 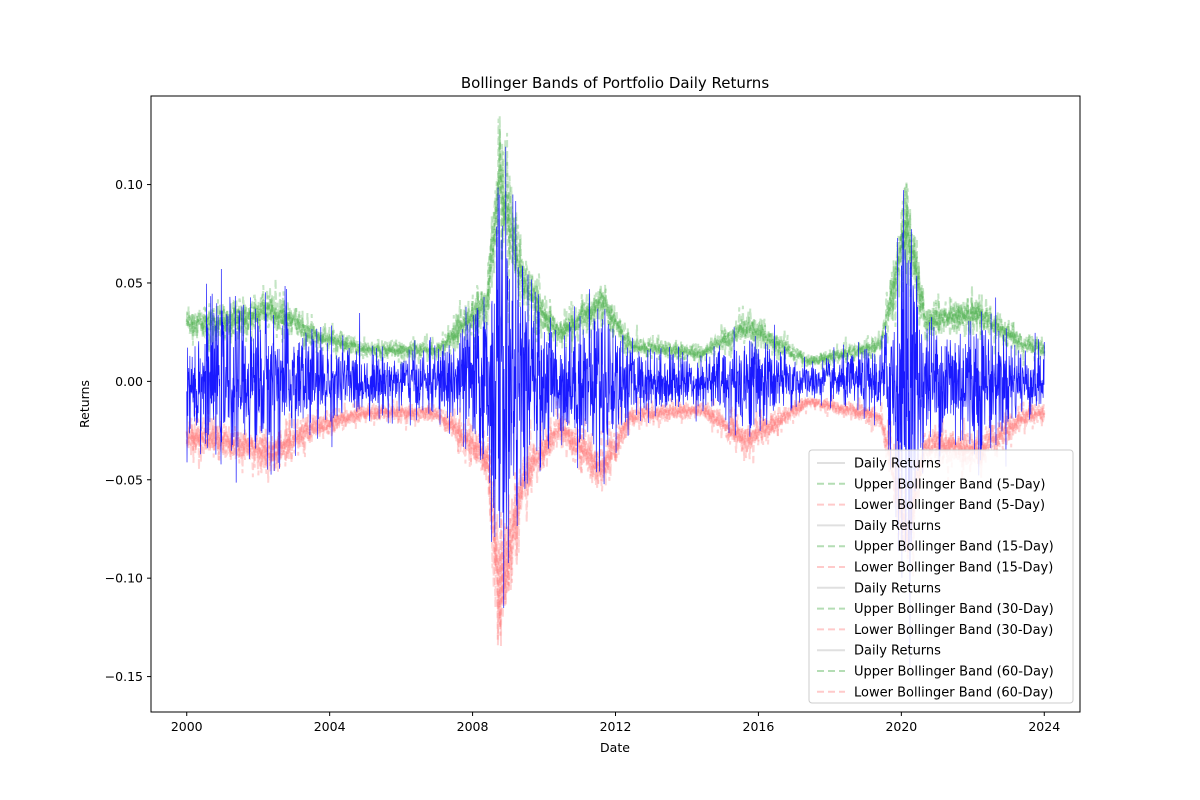 I want to click on y-axis-label: Returns, so click(x=84, y=404).